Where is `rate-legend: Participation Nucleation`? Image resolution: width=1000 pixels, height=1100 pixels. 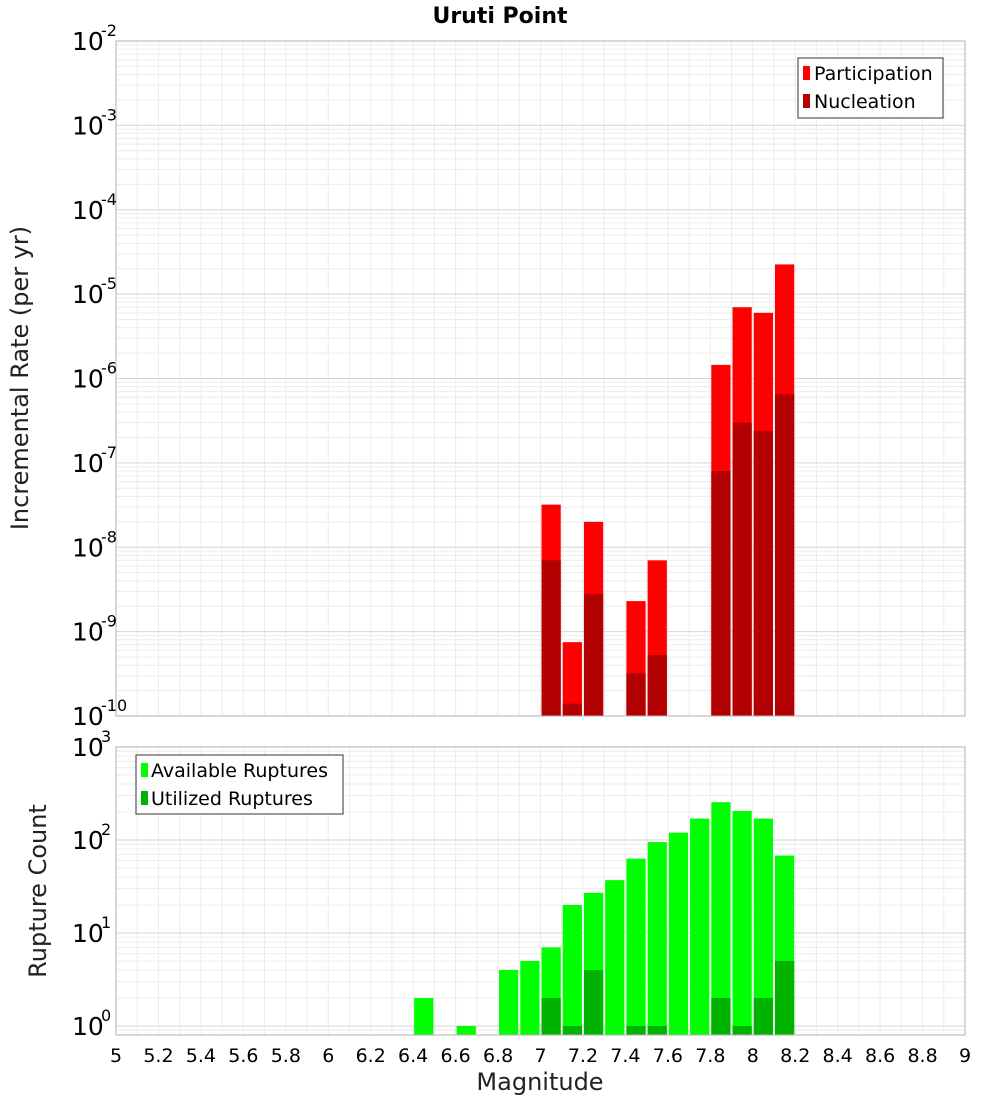 rate-legend: Participation Nucleation is located at coordinates (870, 88).